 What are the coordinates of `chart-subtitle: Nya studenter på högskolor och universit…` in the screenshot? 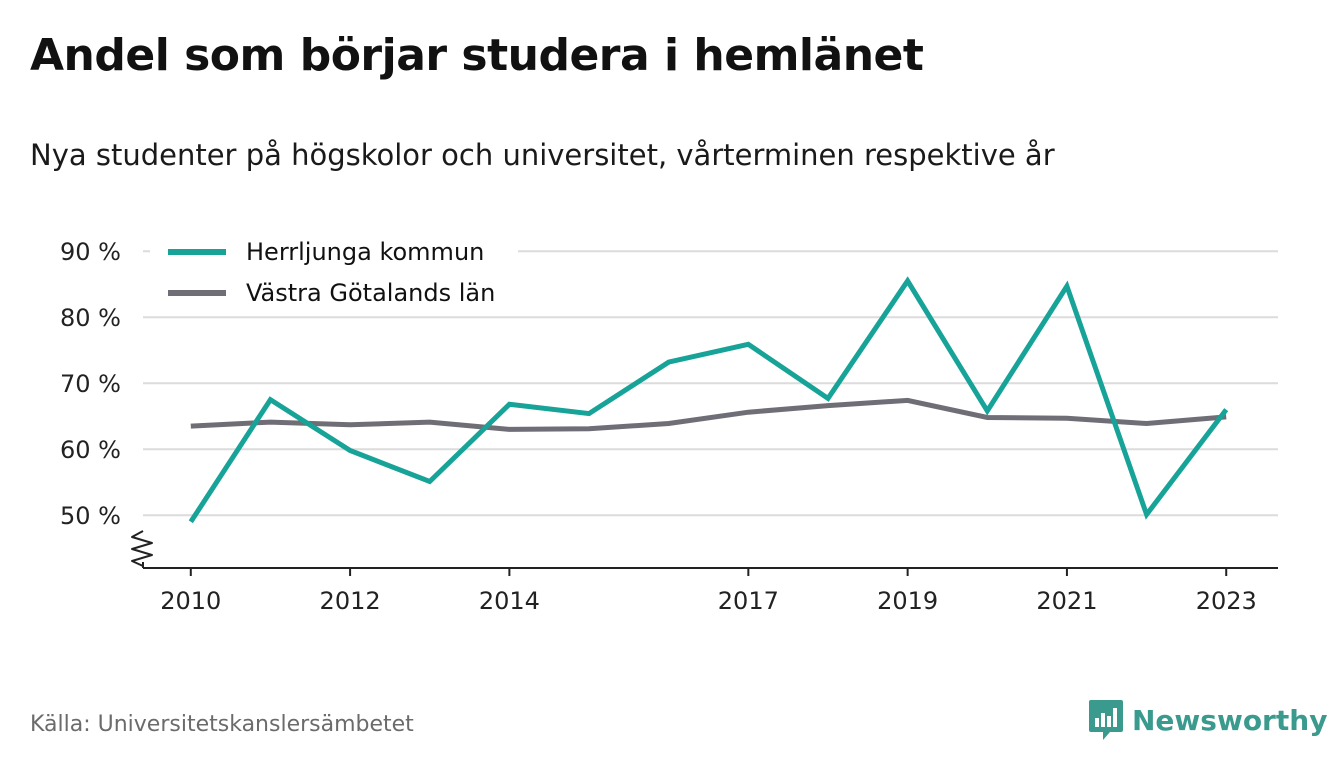 It's located at (542, 155).